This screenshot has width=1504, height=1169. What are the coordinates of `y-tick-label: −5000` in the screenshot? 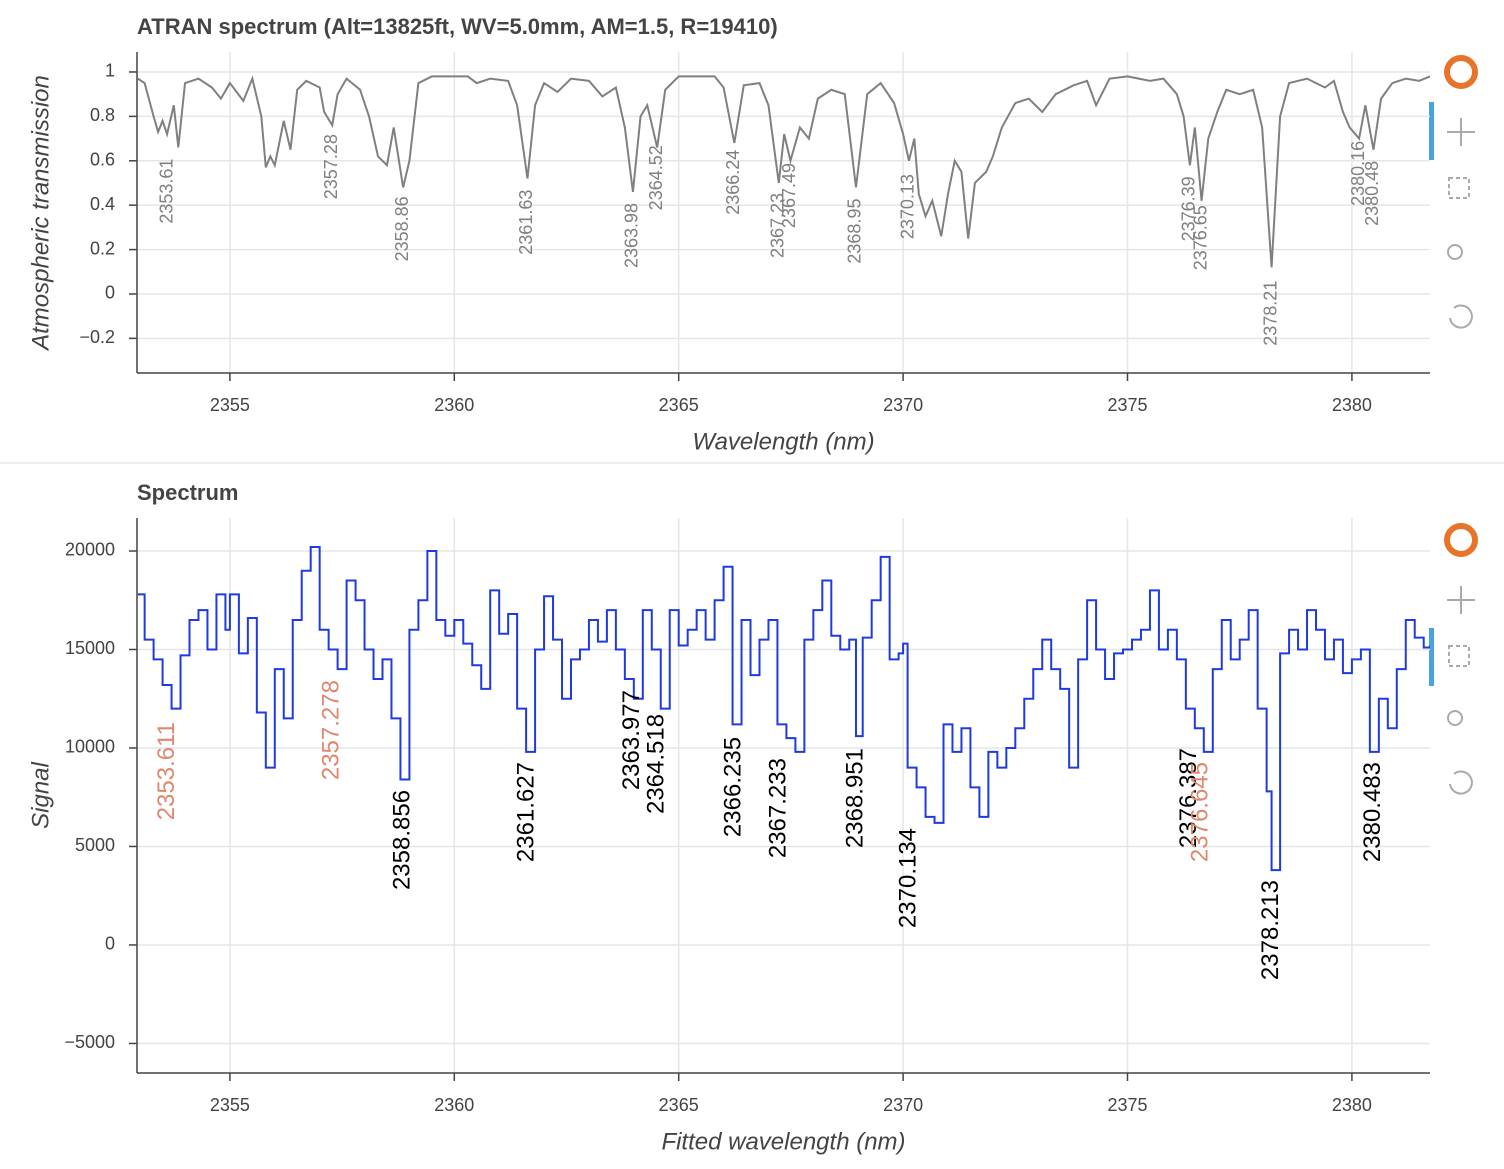 It's located at (89, 1042).